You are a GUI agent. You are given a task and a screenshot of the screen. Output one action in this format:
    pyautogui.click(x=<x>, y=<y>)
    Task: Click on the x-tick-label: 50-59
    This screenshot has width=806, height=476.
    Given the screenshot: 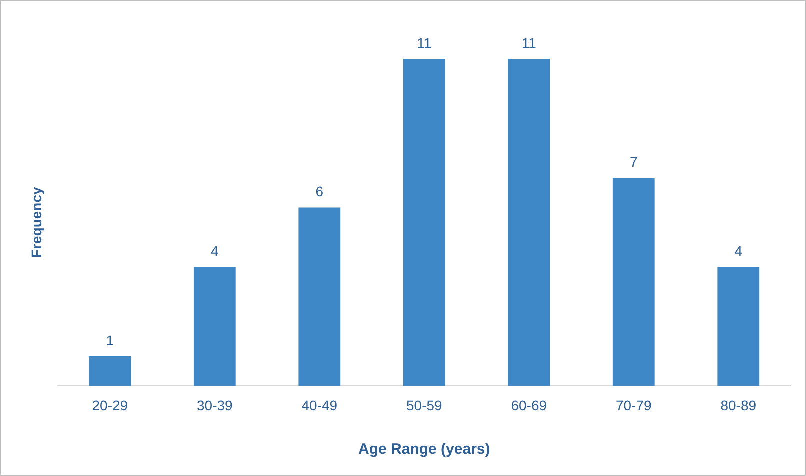 What is the action you would take?
    pyautogui.click(x=424, y=405)
    